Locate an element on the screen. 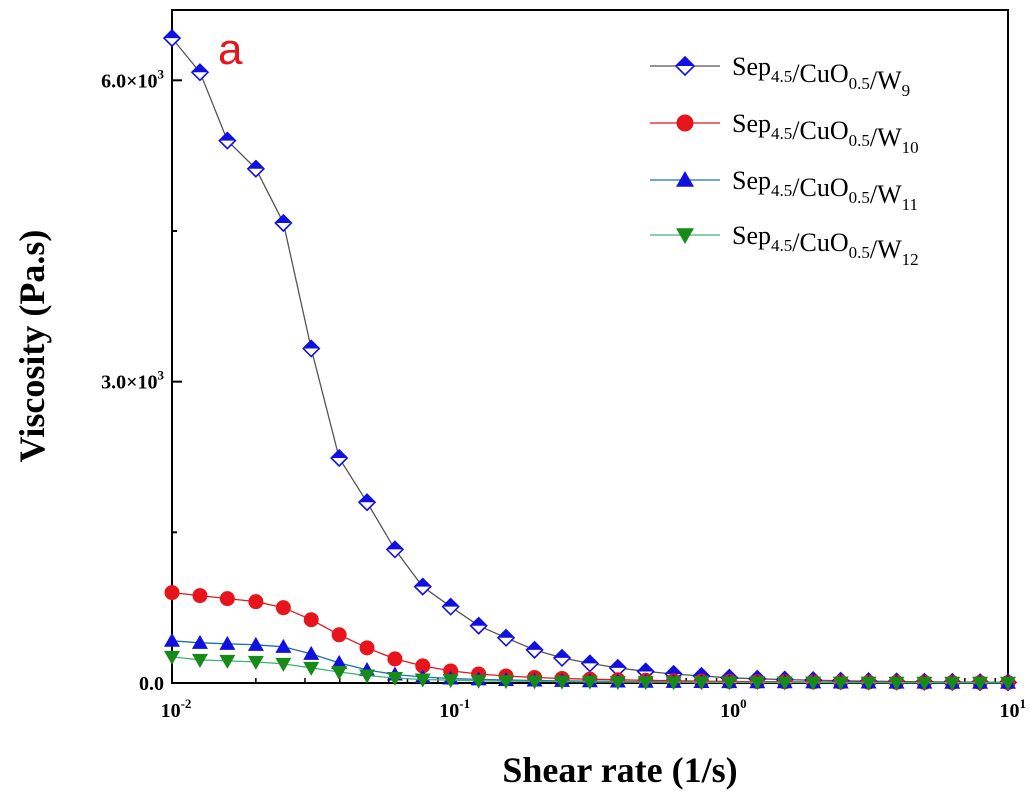 Image resolution: width=1030 pixels, height=795 pixels. x-axis-title: Shear rate (1/s) is located at coordinates (619, 770).